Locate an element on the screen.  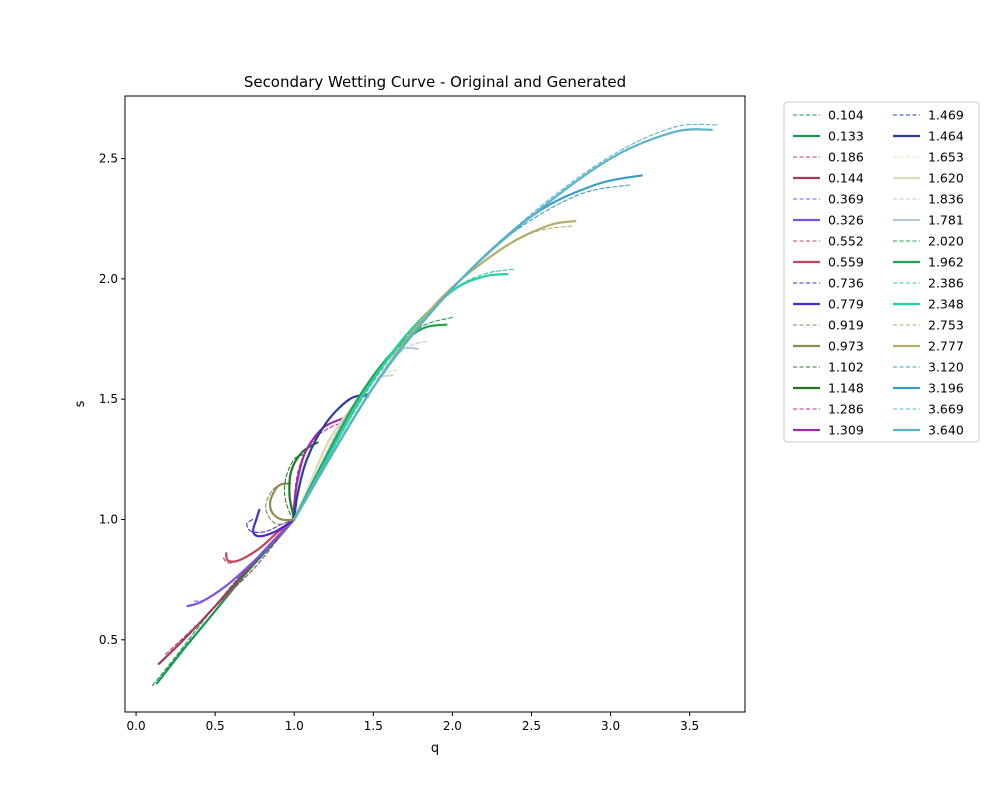
legend-label: 3.640 is located at coordinates (946, 430).